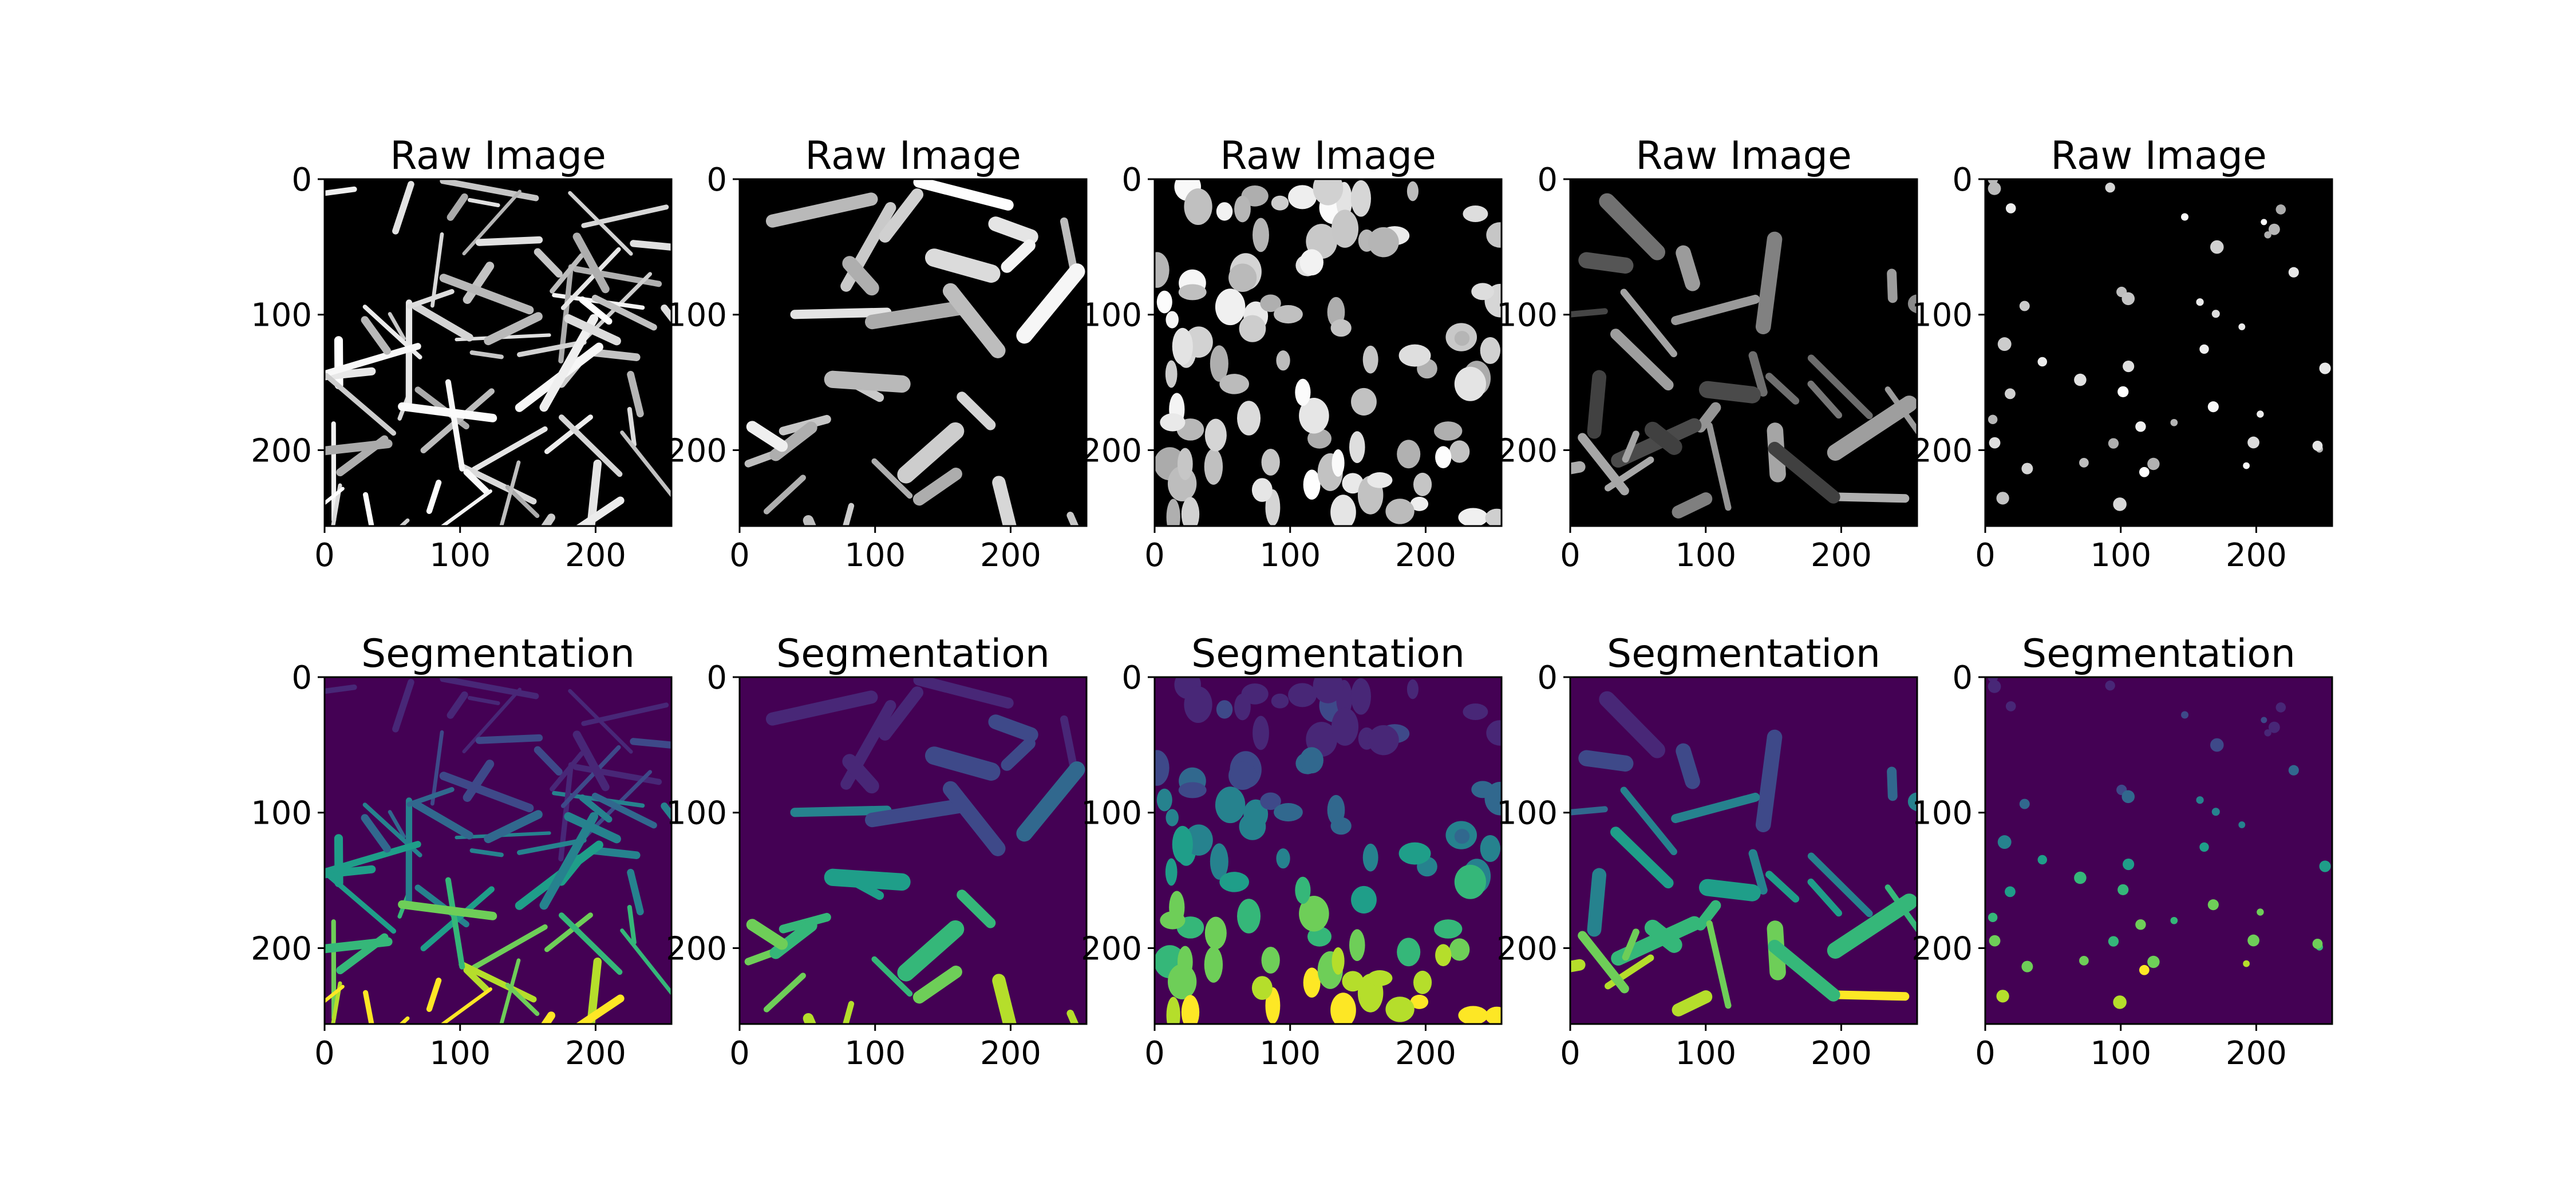 This screenshot has width=2576, height=1202. I want to click on raw-image-panel: Raw Image 0 100 200 0 100 200, so click(462, 353).